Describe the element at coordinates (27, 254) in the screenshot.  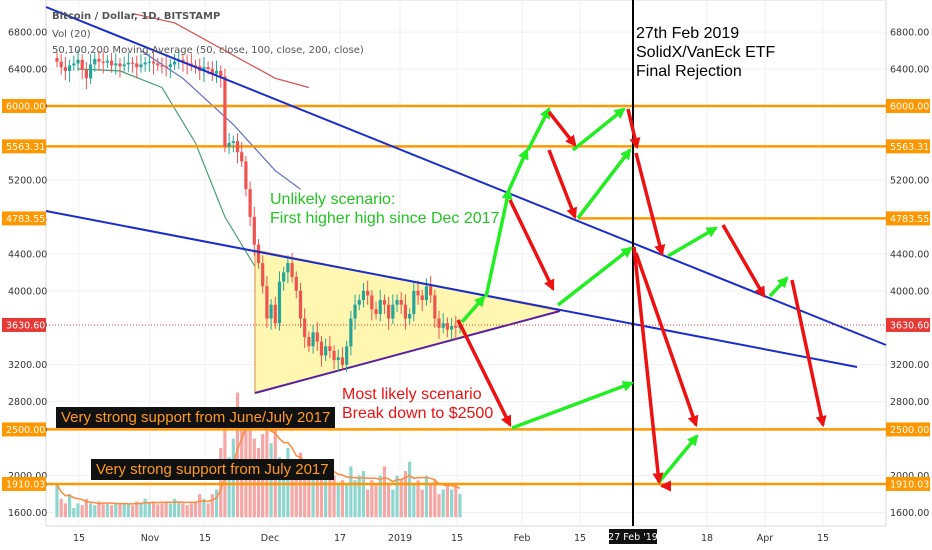
I see `y-tick-label-left: 4400.00` at that location.